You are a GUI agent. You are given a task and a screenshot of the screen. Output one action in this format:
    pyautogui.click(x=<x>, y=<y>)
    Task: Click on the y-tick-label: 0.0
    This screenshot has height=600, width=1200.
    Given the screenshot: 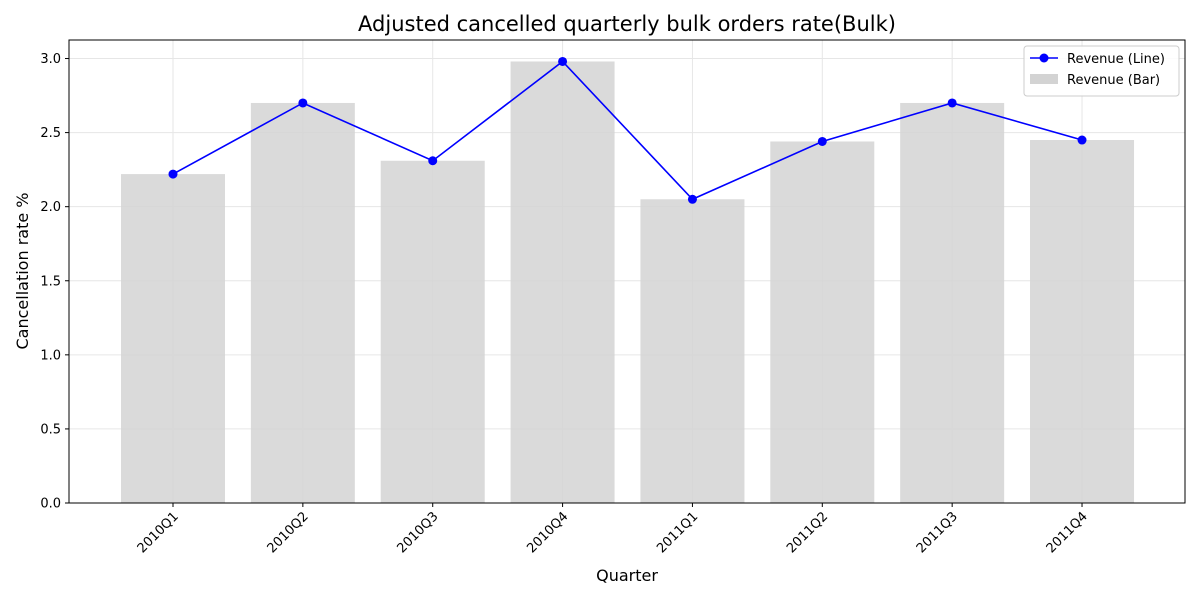 What is the action you would take?
    pyautogui.click(x=50, y=504)
    